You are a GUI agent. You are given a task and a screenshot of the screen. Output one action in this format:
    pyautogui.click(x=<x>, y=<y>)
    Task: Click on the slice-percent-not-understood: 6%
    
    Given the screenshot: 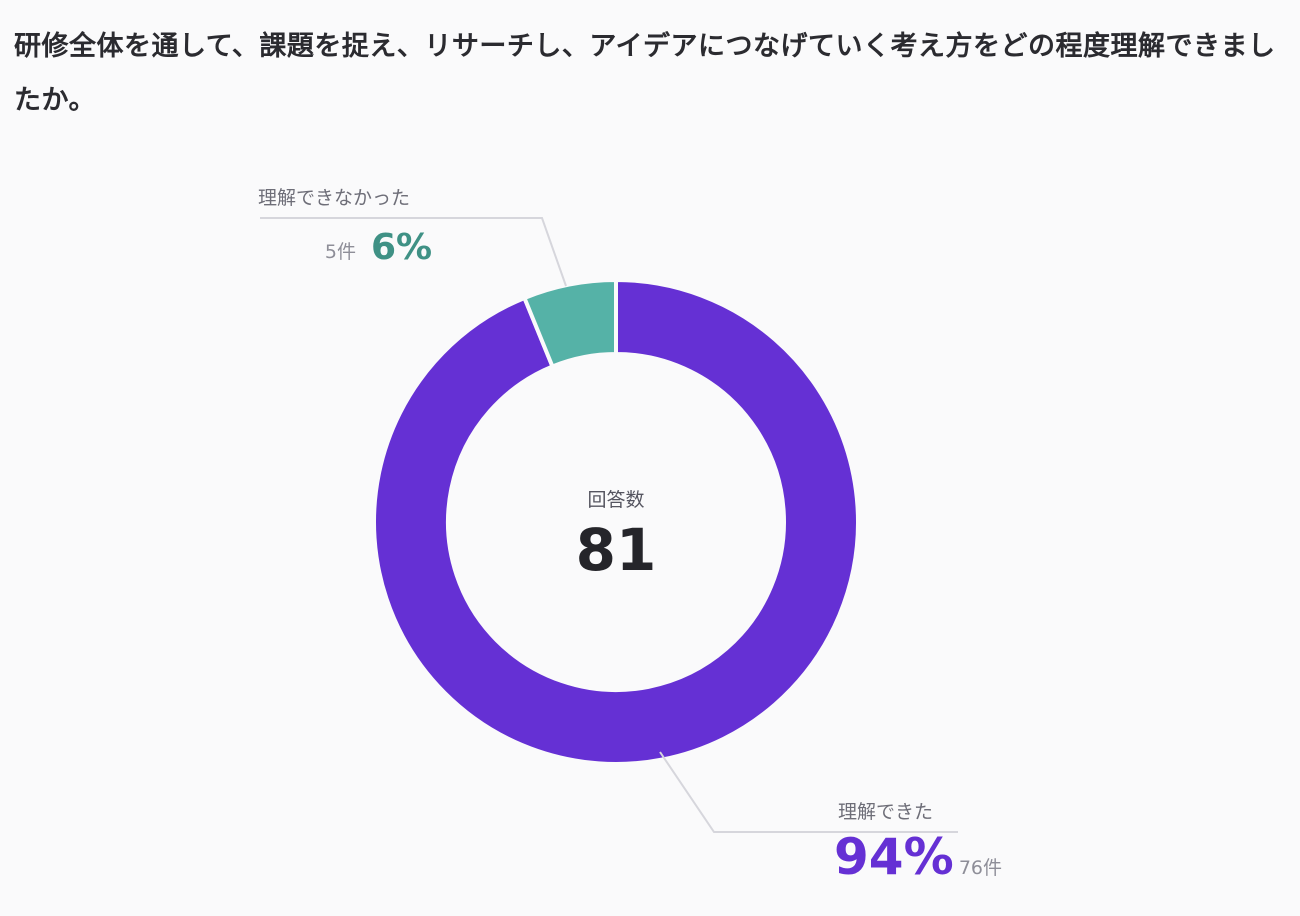 What is the action you would take?
    pyautogui.click(x=401, y=247)
    